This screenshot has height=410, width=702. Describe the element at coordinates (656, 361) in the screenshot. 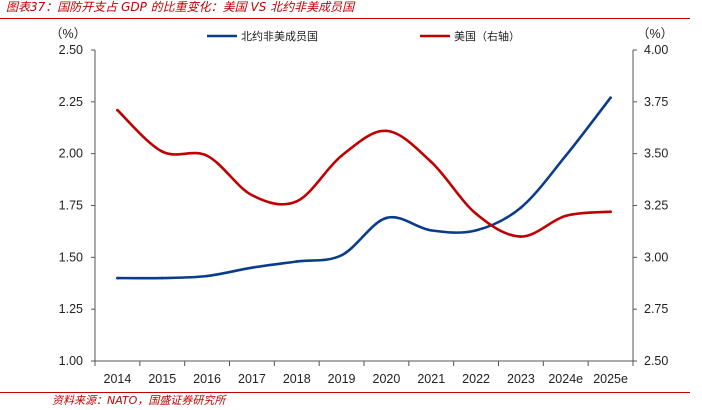

I see `right-axis-tick-label: 2.50` at that location.